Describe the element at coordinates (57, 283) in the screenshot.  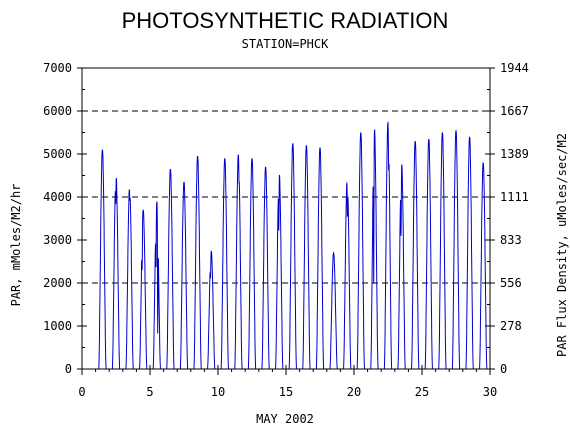
I see `y-tick-label: 2000` at that location.